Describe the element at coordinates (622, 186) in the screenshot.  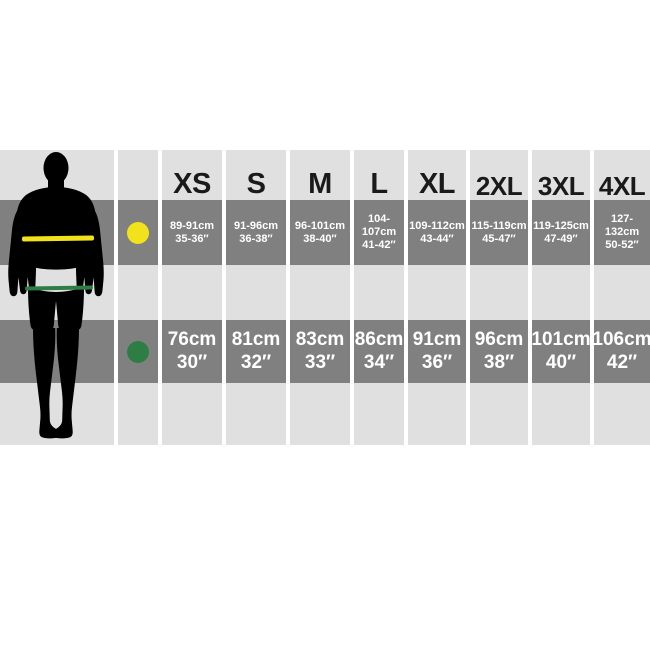
I see `size-header-label: 4XL` at that location.